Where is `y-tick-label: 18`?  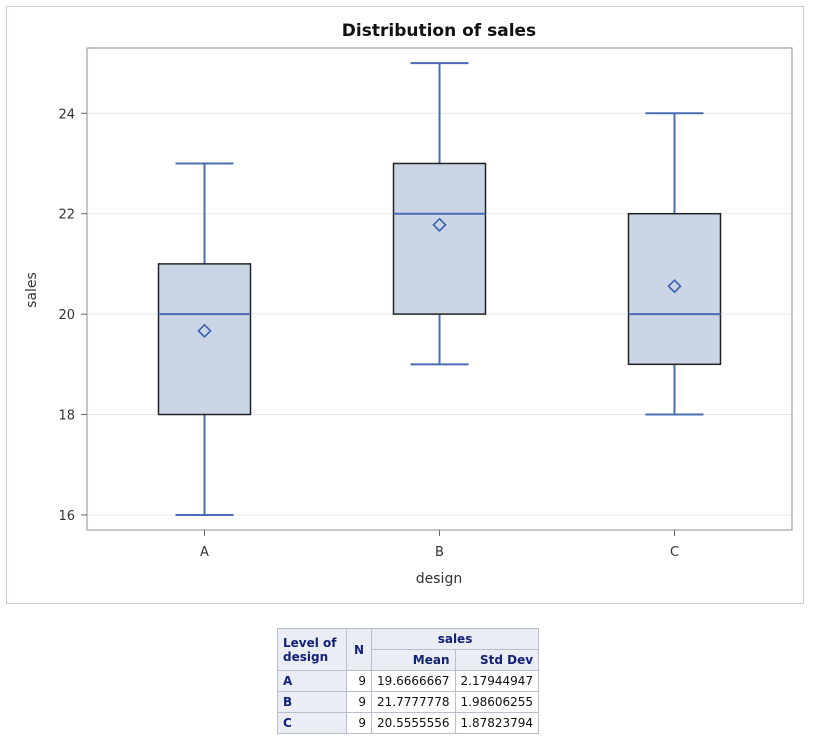 y-tick-label: 18 is located at coordinates (66, 416).